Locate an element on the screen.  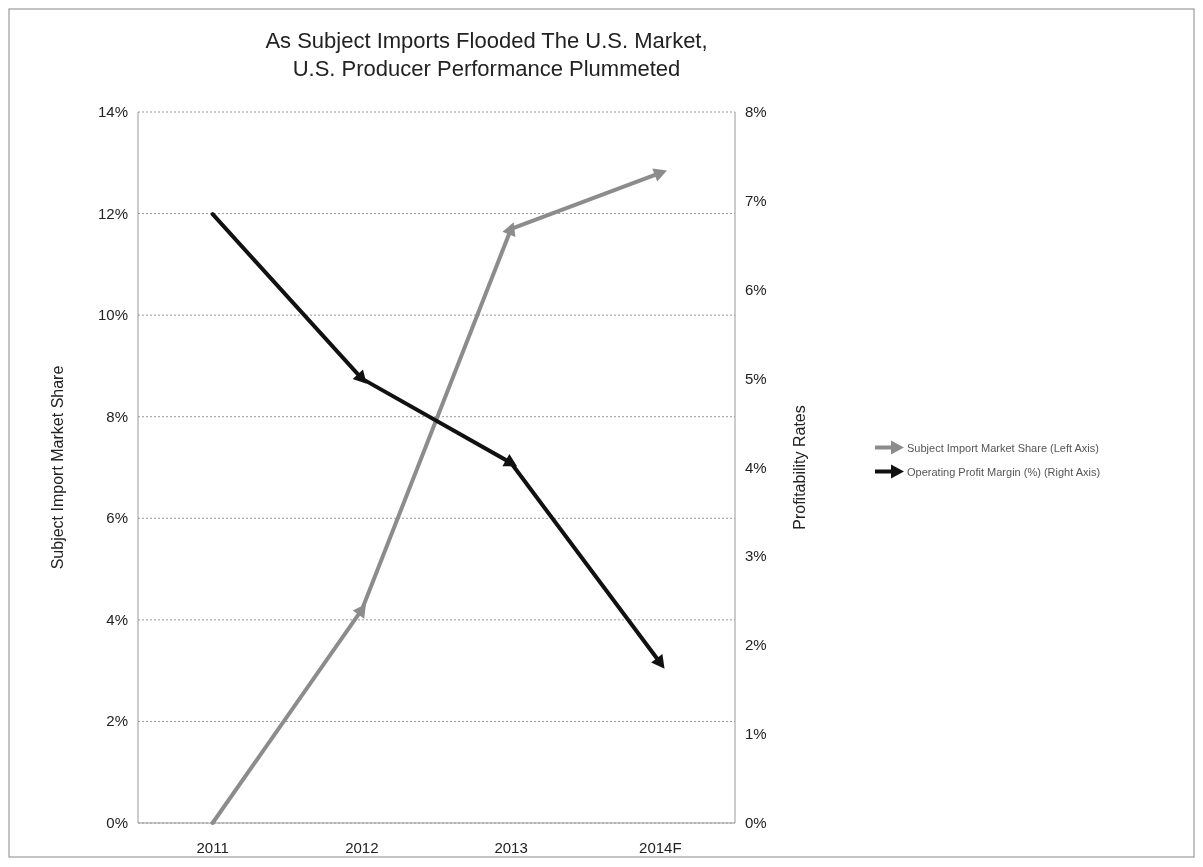
y2-tick-label: 3% is located at coordinates (756, 556).